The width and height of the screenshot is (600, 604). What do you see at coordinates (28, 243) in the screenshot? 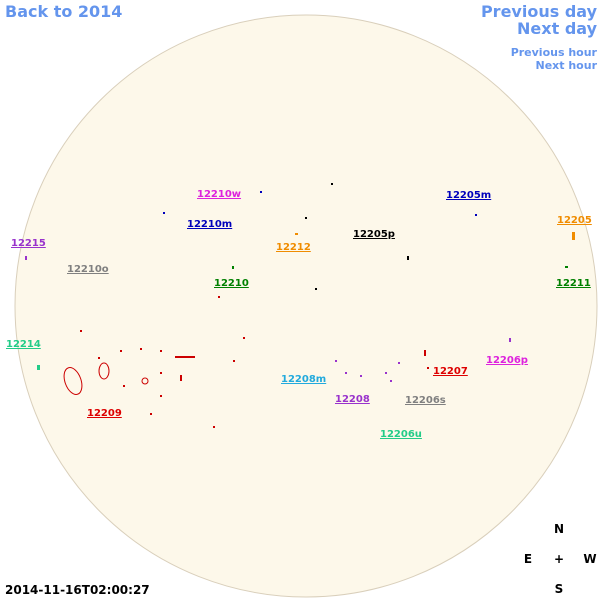
I see `region-label: 12215` at bounding box center [28, 243].